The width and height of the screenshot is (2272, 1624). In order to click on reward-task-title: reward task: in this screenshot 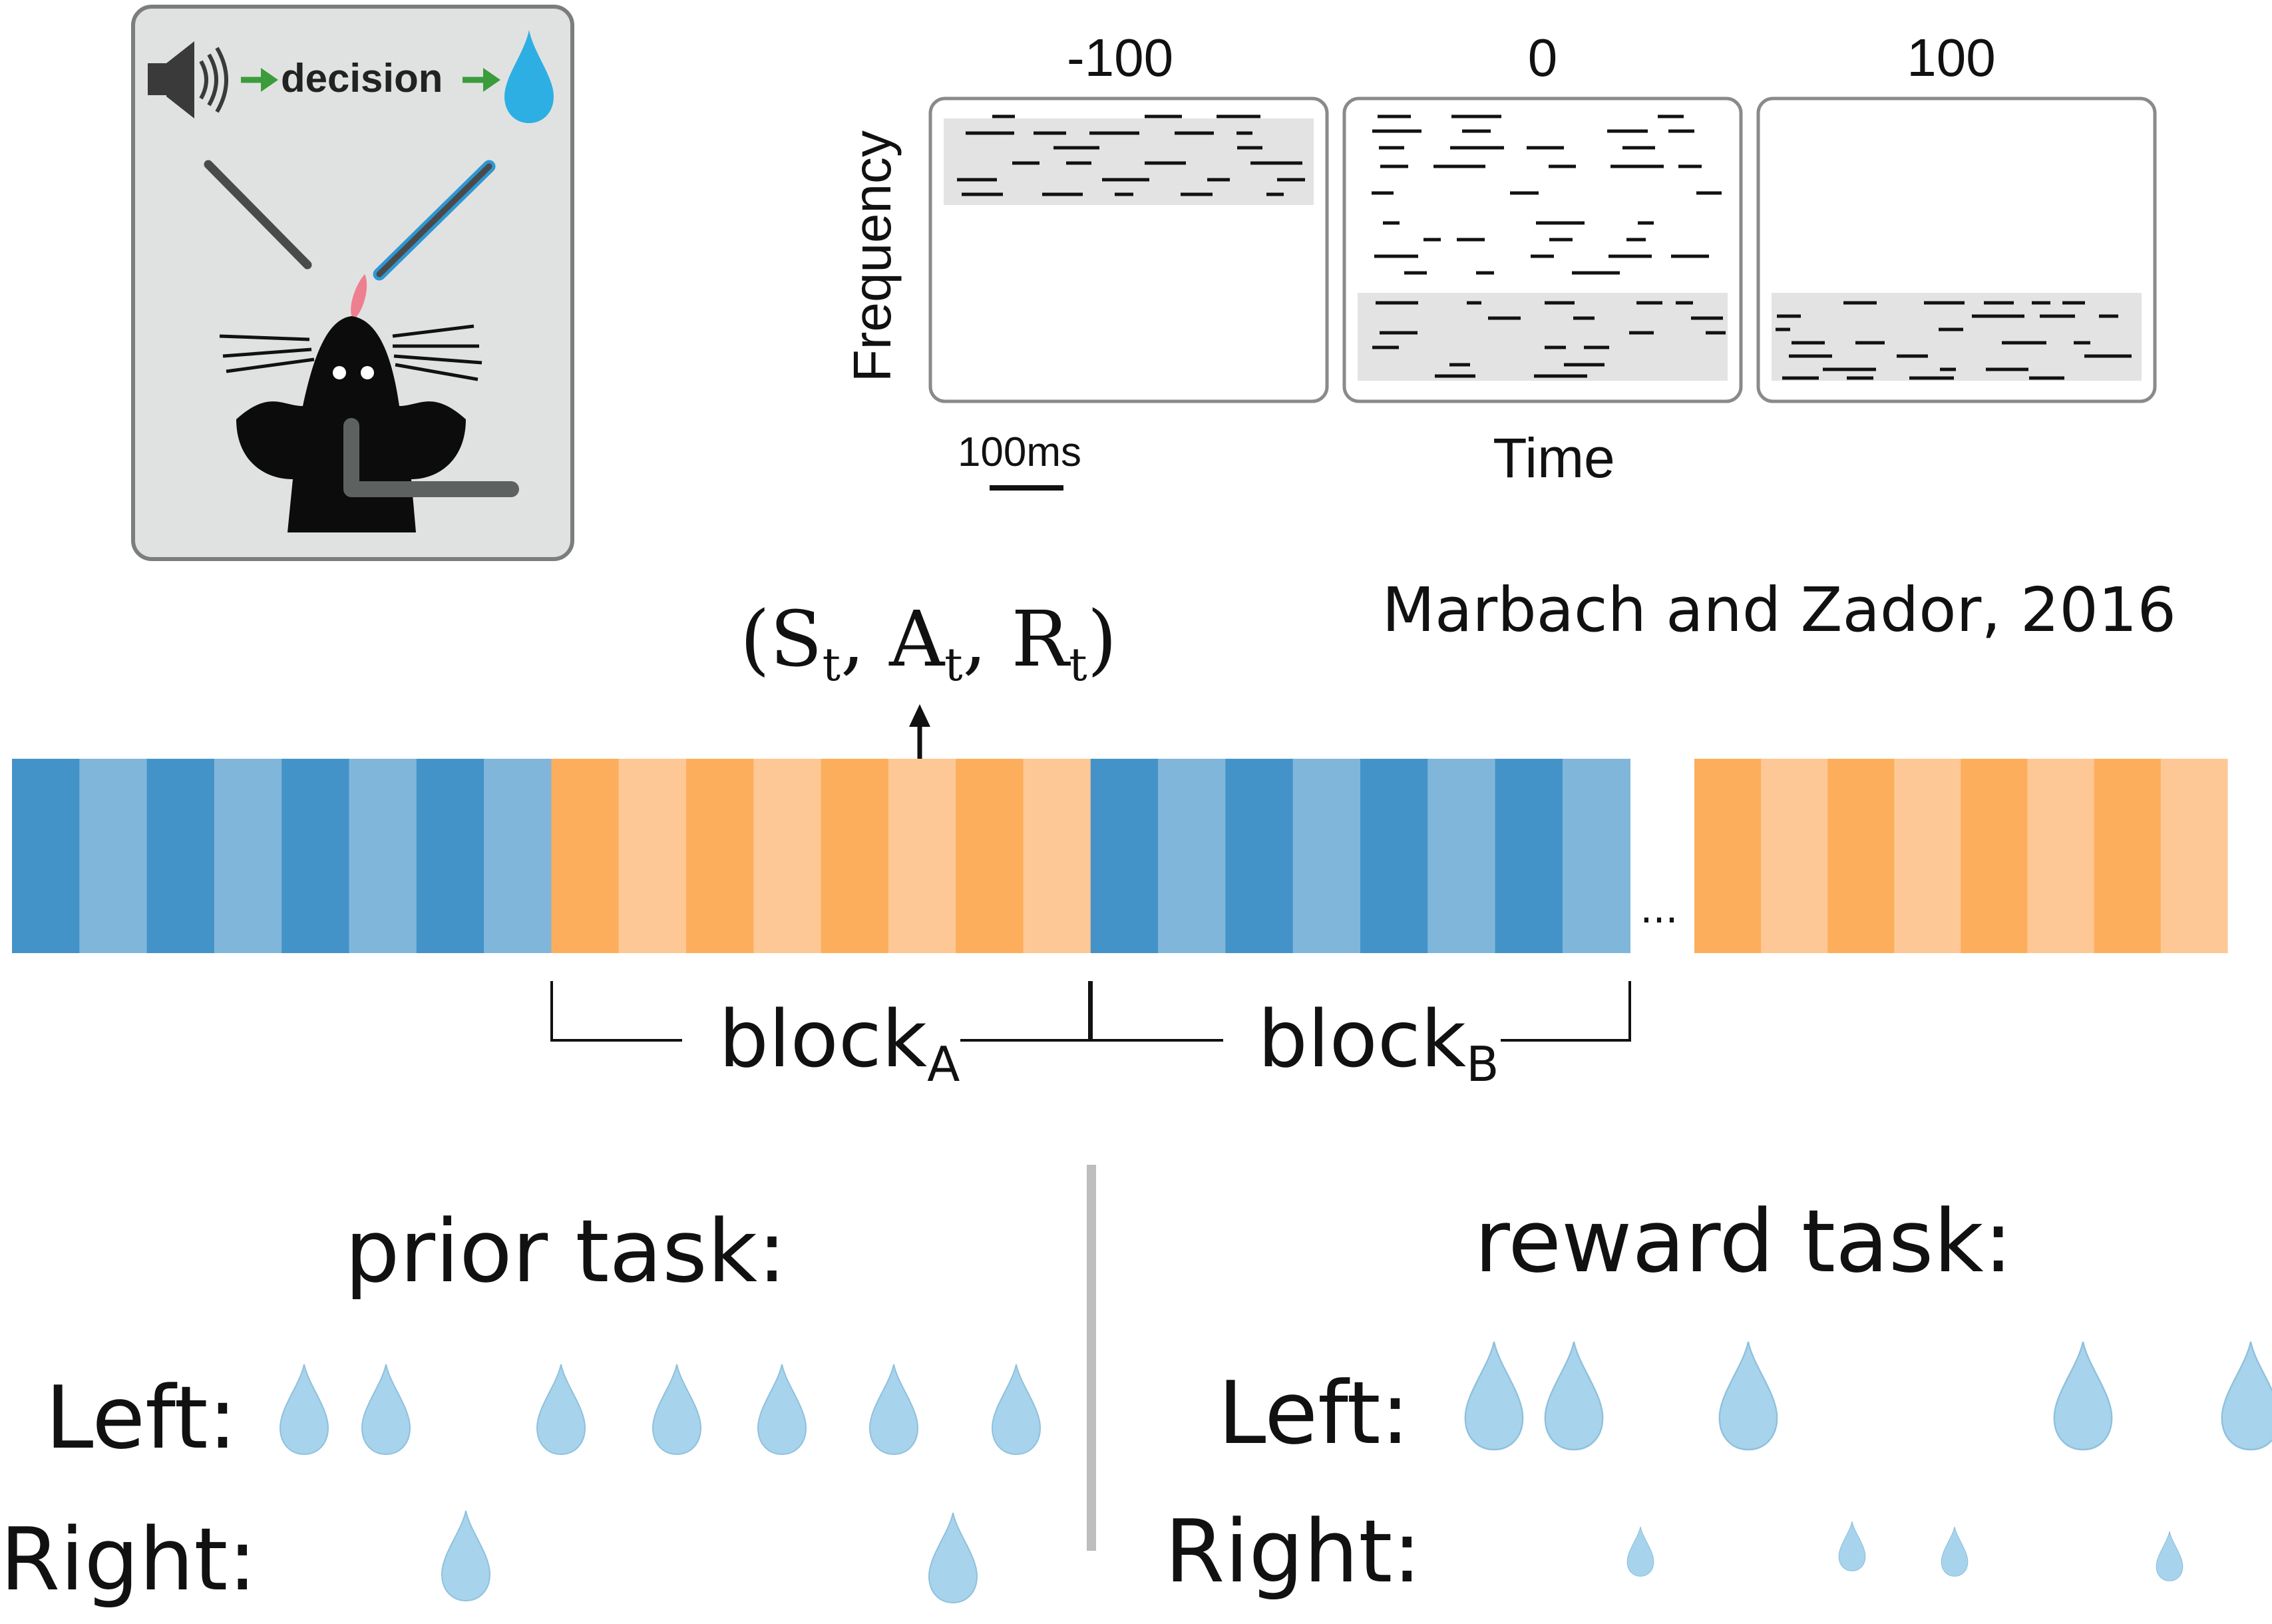, I will do `click(1743, 1241)`.